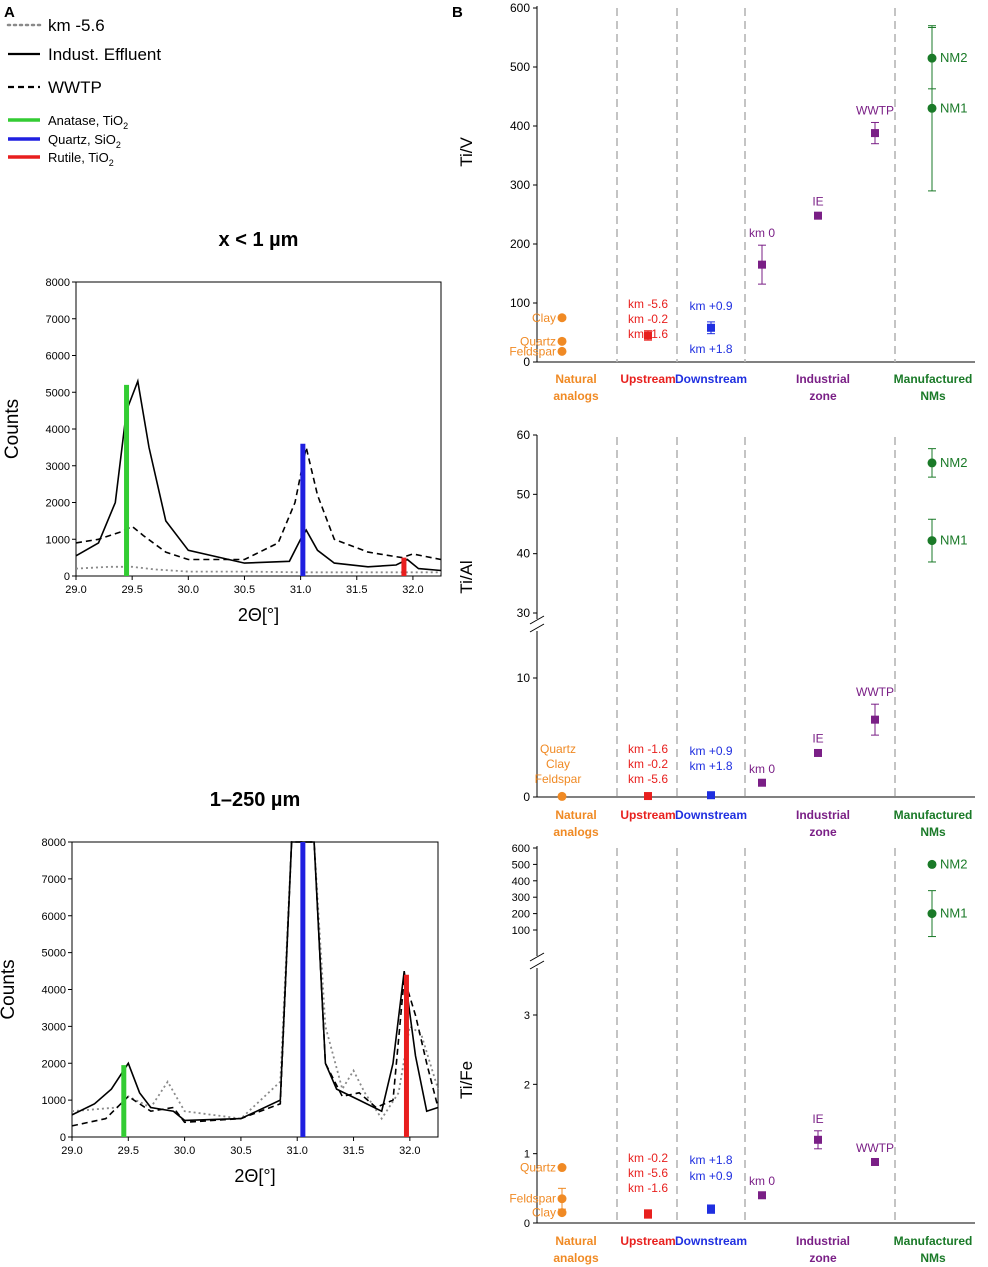 This screenshot has height=1267, width=988. I want to click on y-axis-label: Ti/Fe, so click(466, 1080).